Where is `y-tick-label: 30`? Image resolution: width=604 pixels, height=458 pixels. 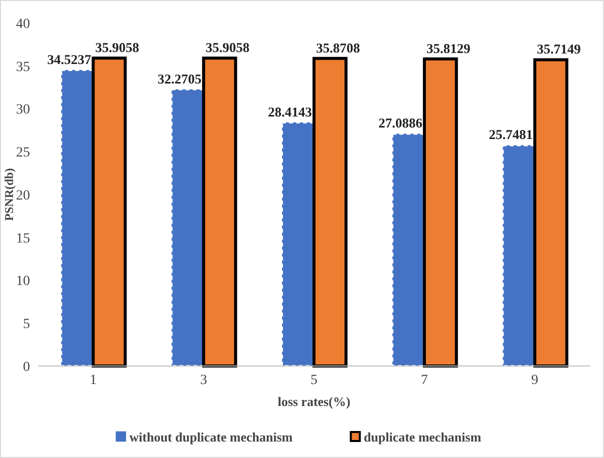 y-tick-label: 30 is located at coordinates (23, 110).